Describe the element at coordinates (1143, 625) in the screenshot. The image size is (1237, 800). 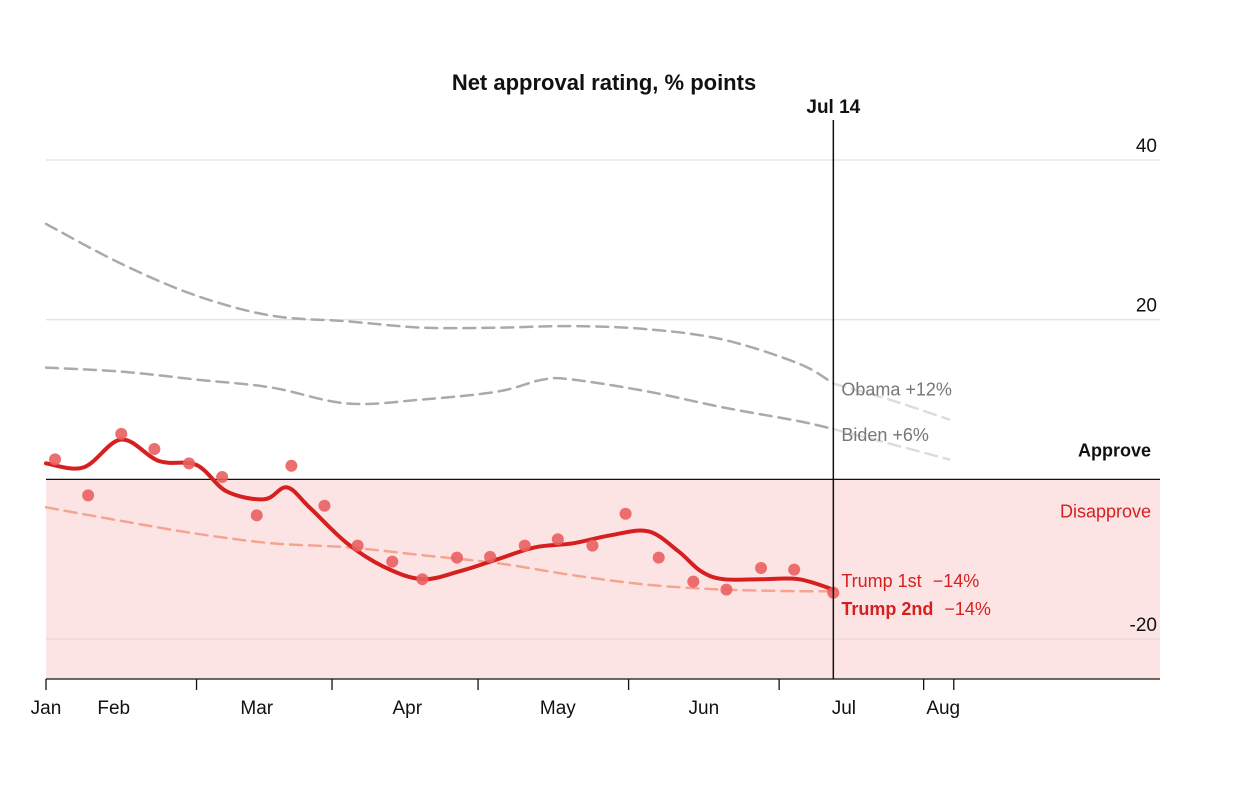
I see `y-tick-label: -20` at that location.